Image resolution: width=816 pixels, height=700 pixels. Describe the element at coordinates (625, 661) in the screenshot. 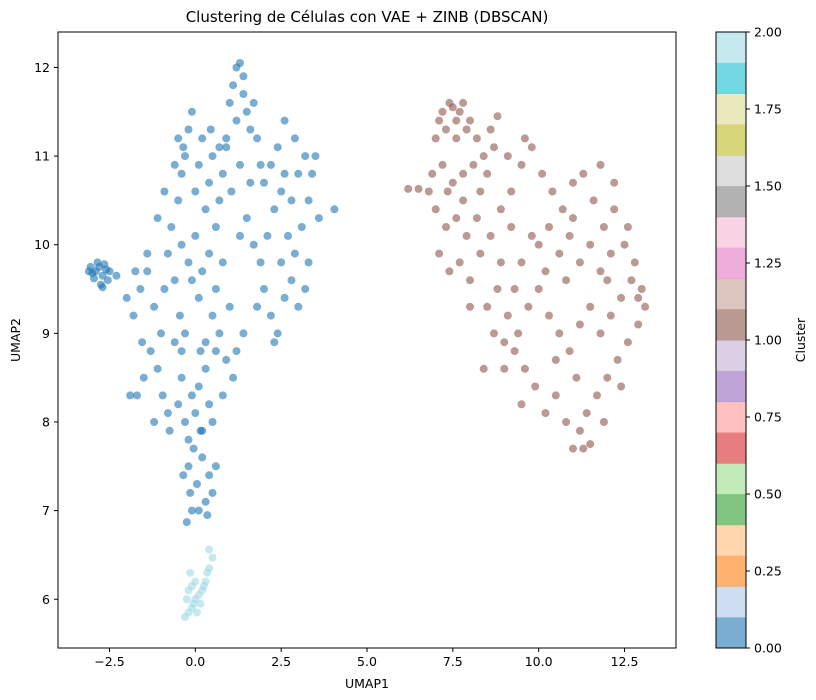

I see `x-tick-label: 12.5` at that location.